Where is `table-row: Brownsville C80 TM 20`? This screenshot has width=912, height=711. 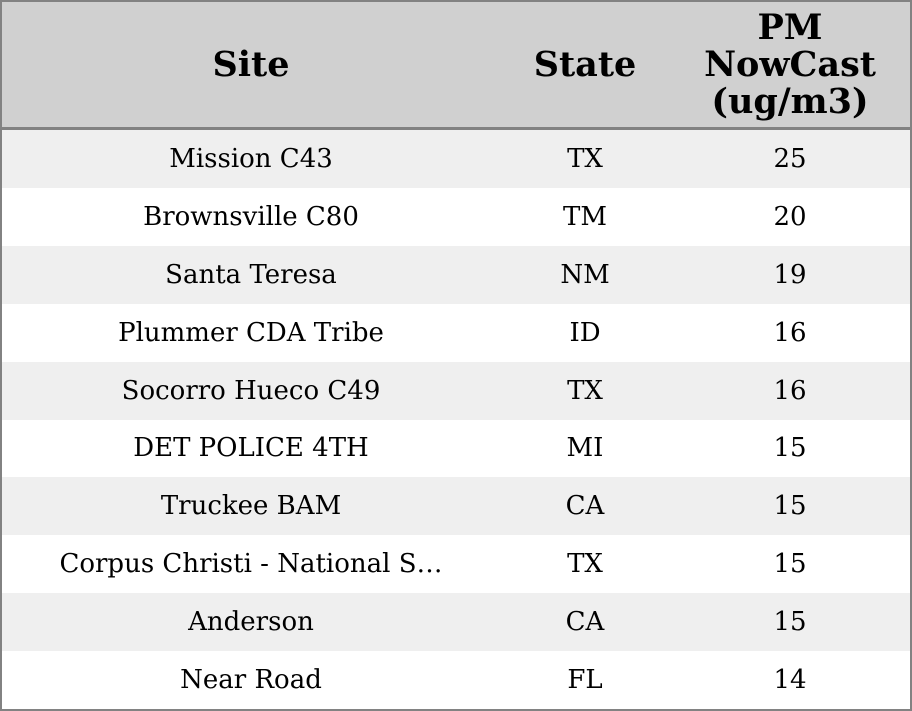
table-row: Brownsville C80 TM 20 is located at coordinates (456, 216).